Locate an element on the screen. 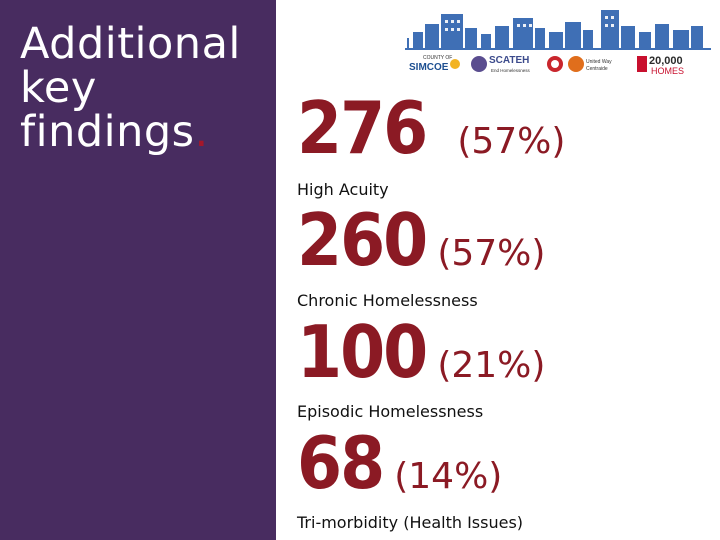 The height and width of the screenshot is (540, 720). simcoe-logo: COUNTY OF SIMCOE is located at coordinates (434, 64).